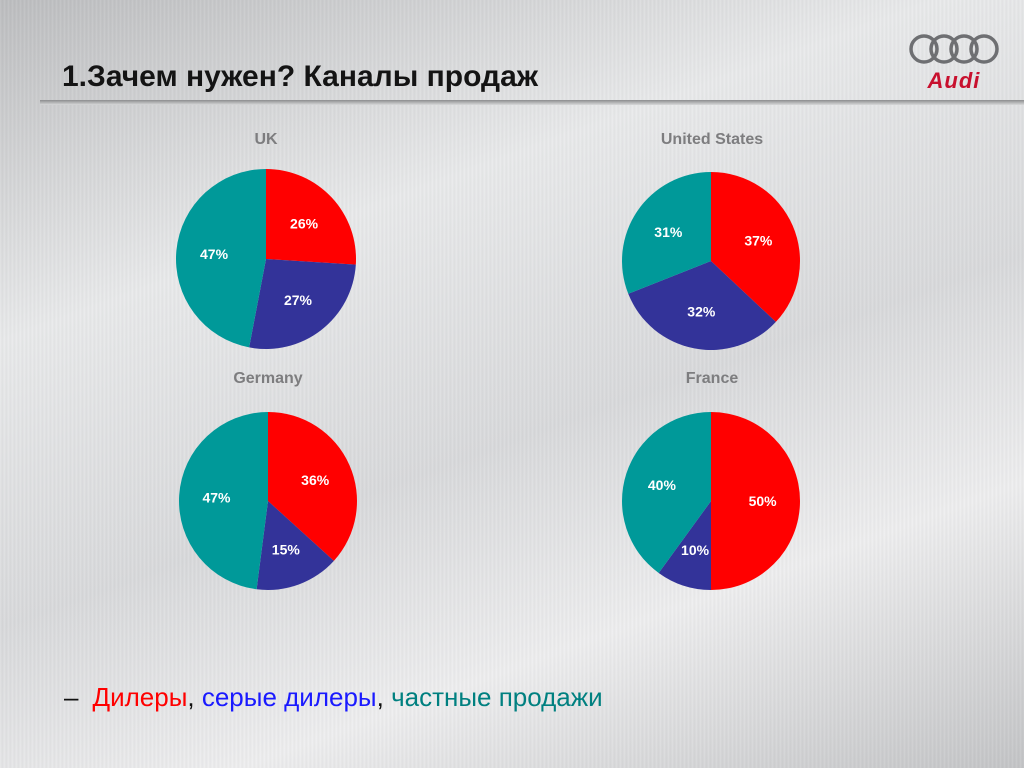 This screenshot has height=768, width=1024. Describe the element at coordinates (140, 697) in the screenshot. I see `legend-dealers: Дилеры` at that location.